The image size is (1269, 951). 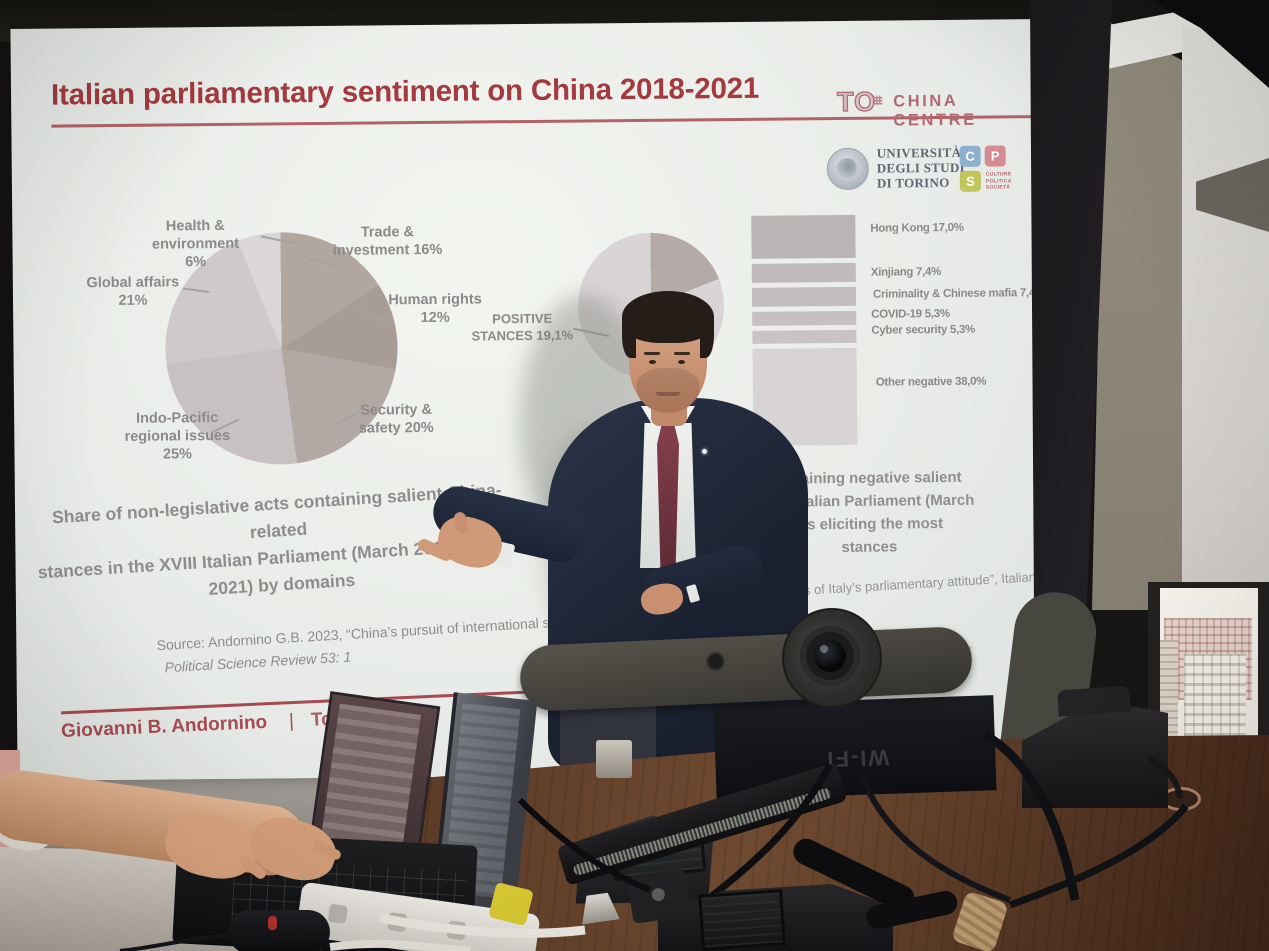 What do you see at coordinates (396, 410) in the screenshot?
I see `pie-label-line: Security &` at bounding box center [396, 410].